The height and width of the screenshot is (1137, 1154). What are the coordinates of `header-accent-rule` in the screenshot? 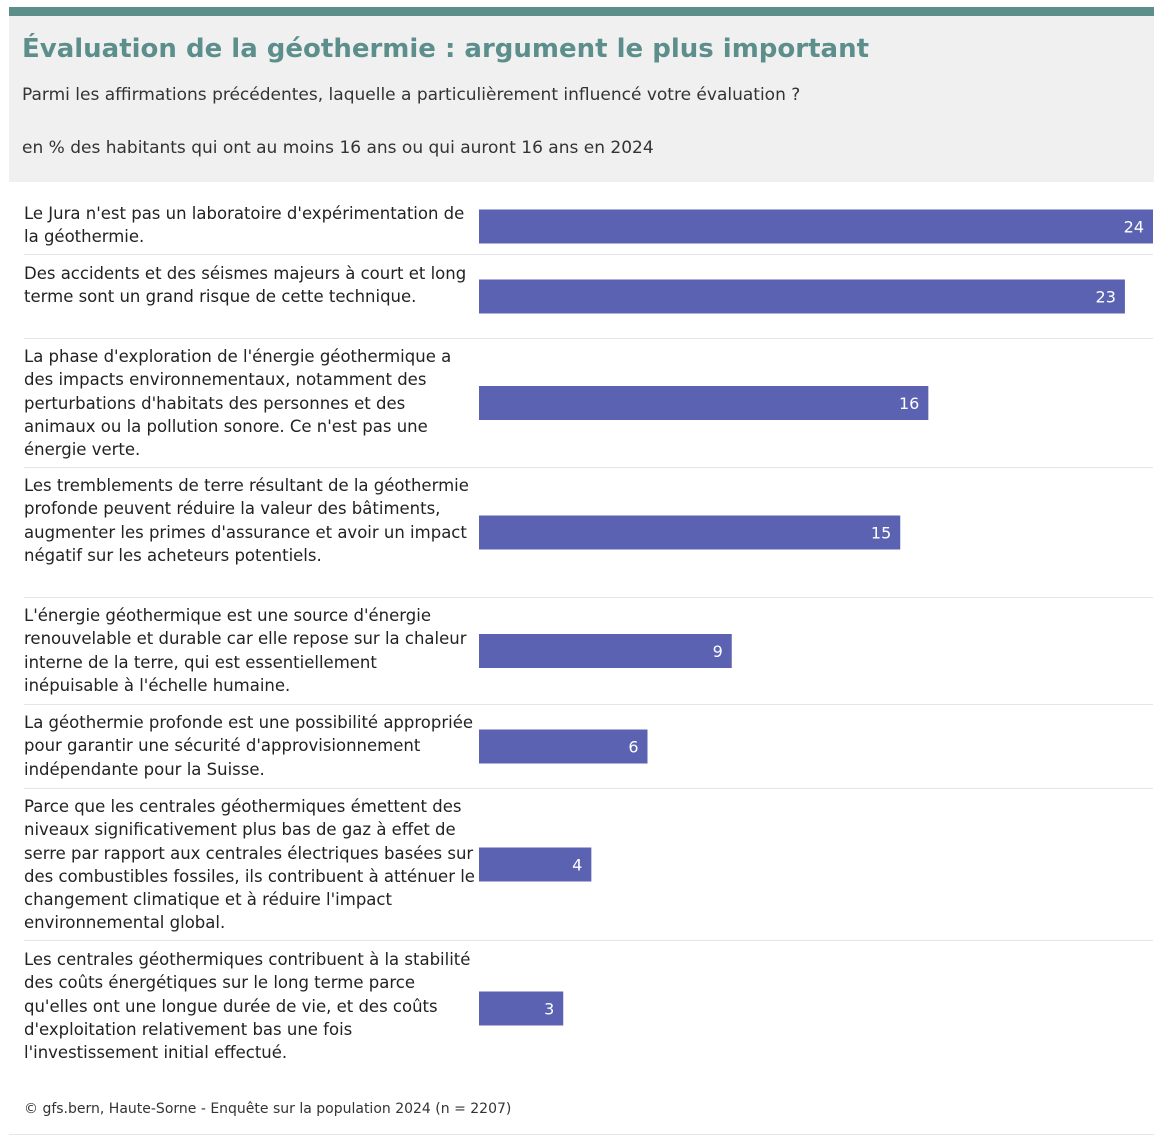 It's located at (581, 11).